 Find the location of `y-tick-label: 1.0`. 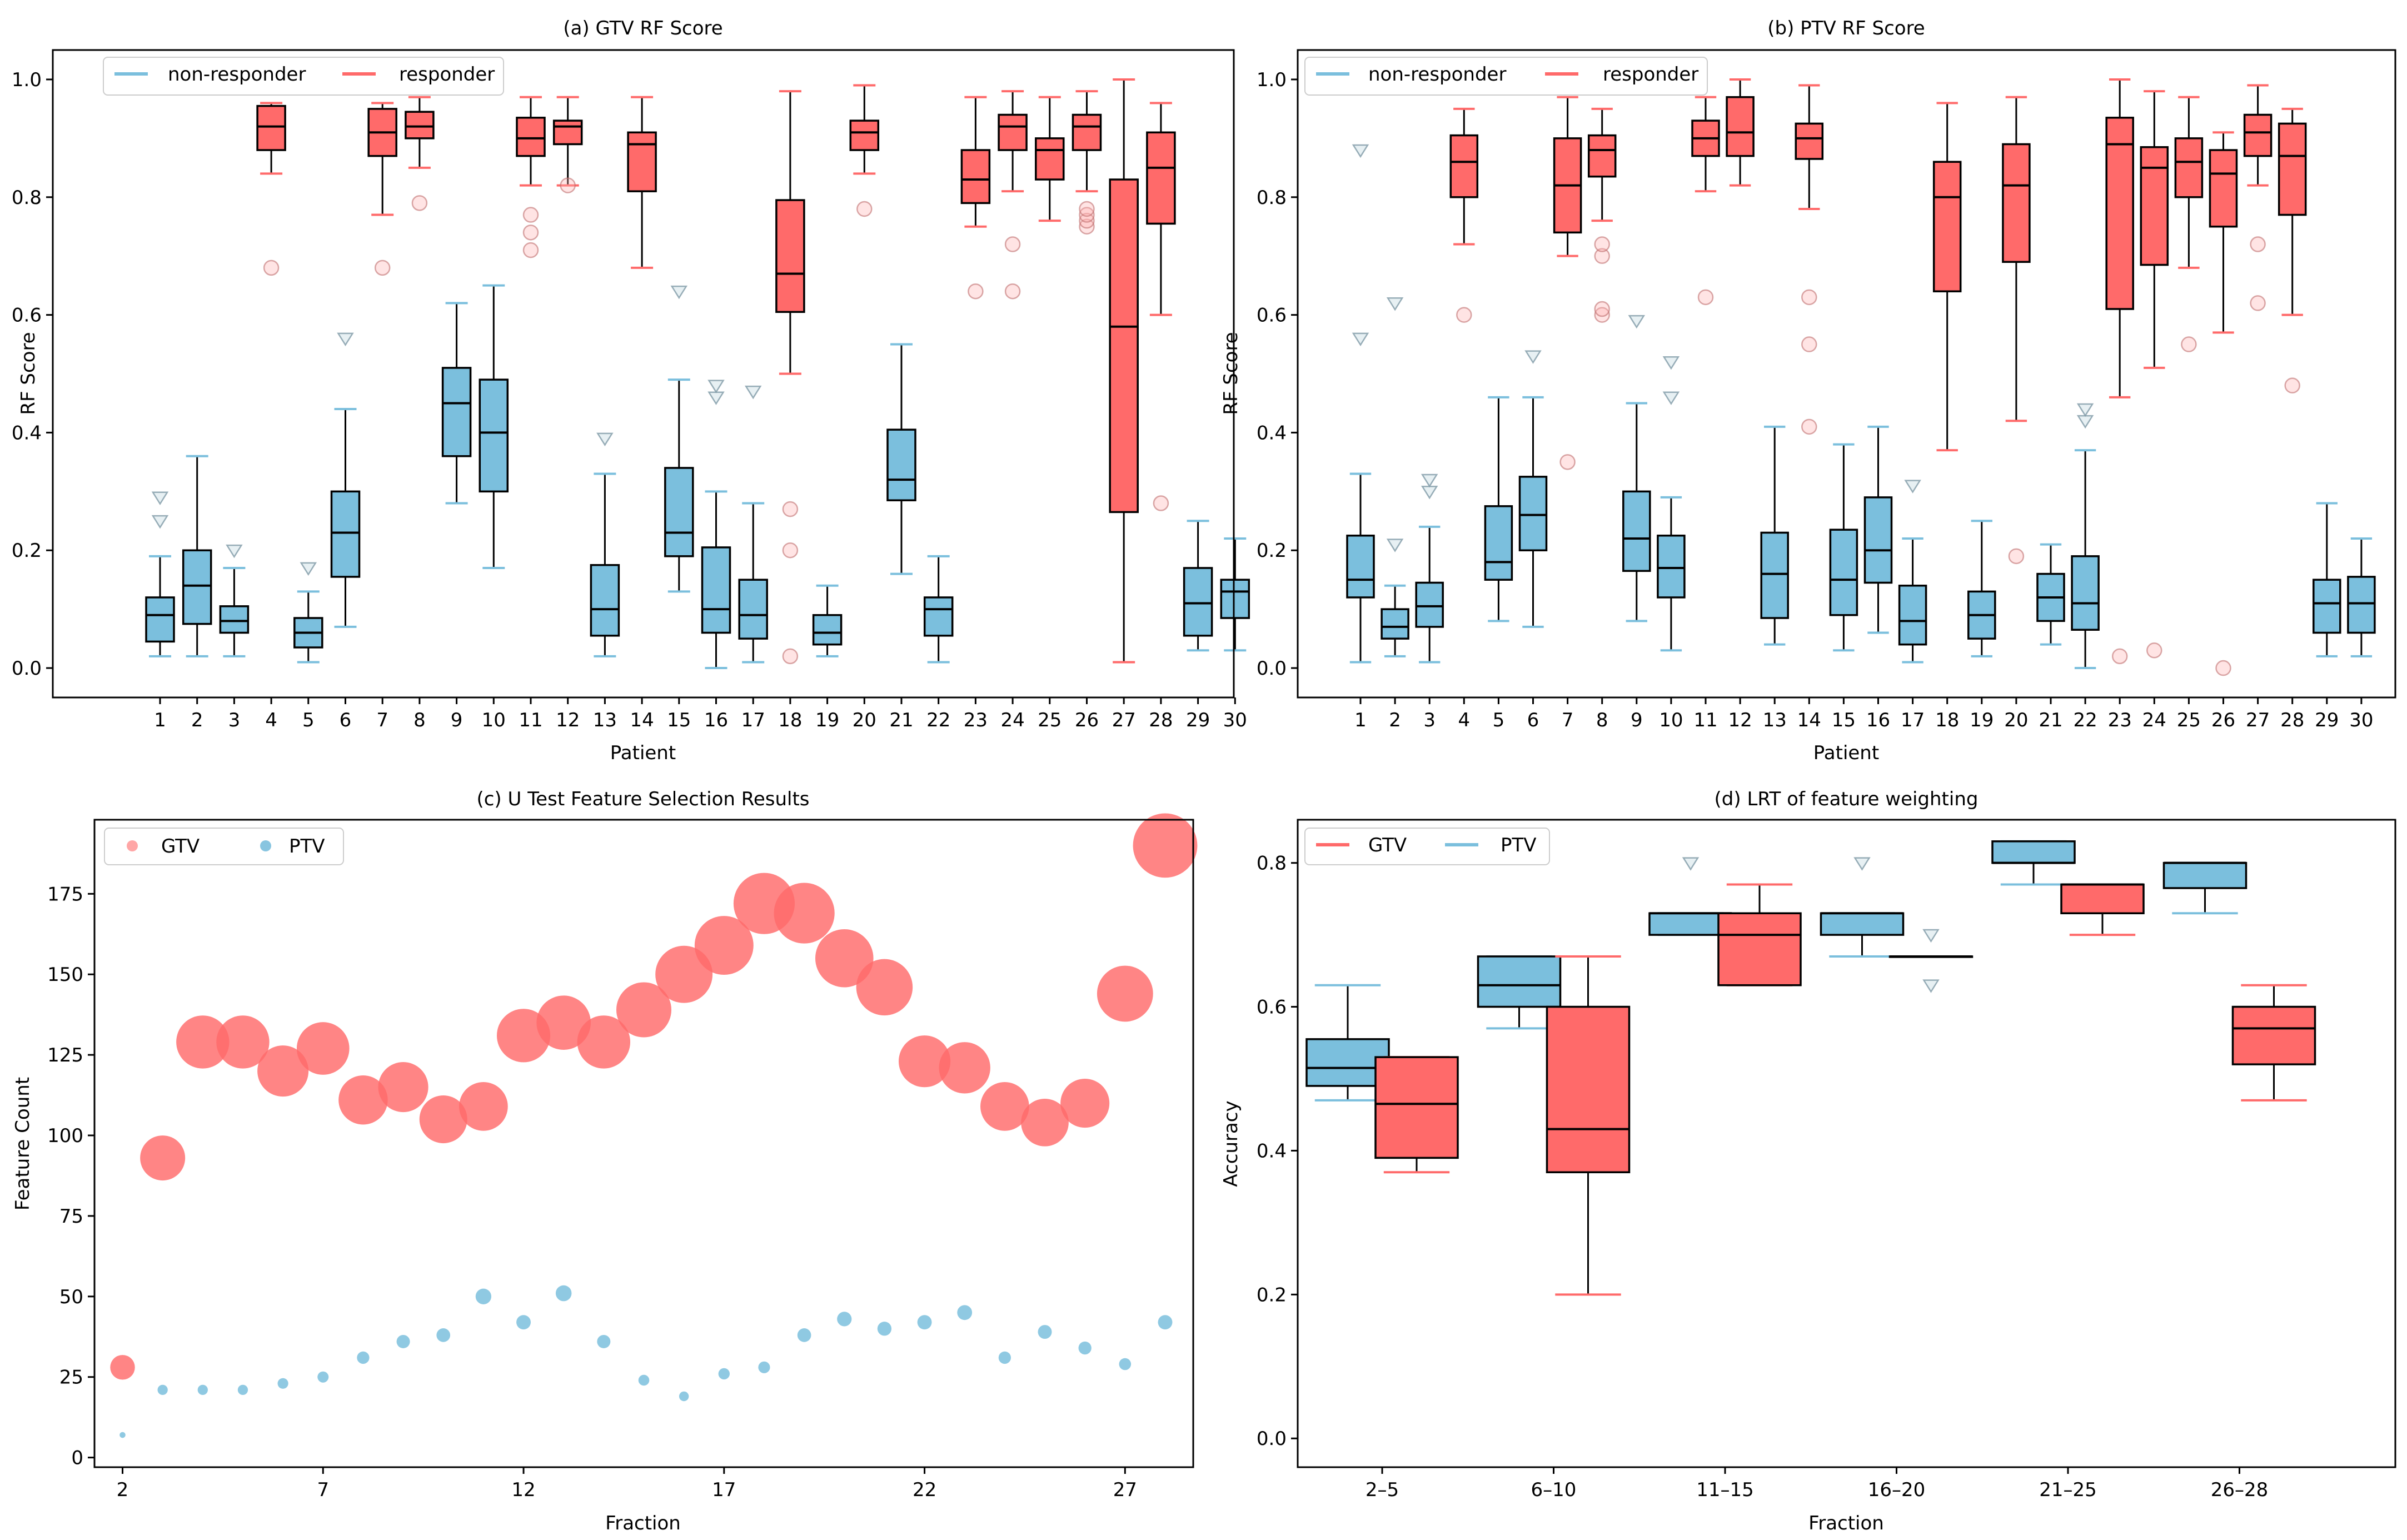

y-tick-label: 1.0 is located at coordinates (27, 80).